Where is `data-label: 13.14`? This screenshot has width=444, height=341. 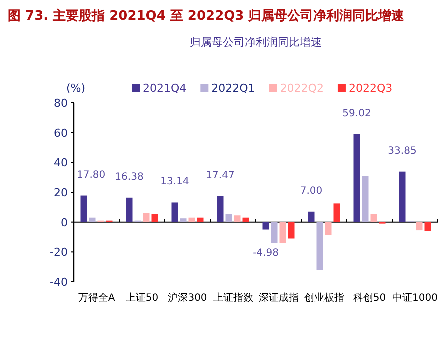 data-label: 13.14 is located at coordinates (175, 182).